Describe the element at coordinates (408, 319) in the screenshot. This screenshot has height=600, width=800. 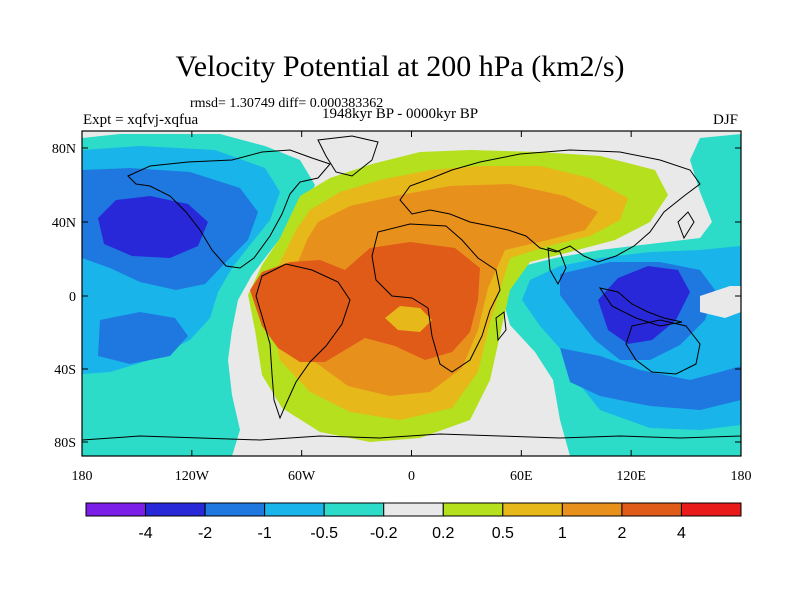
I see `contour-positive-hole` at that location.